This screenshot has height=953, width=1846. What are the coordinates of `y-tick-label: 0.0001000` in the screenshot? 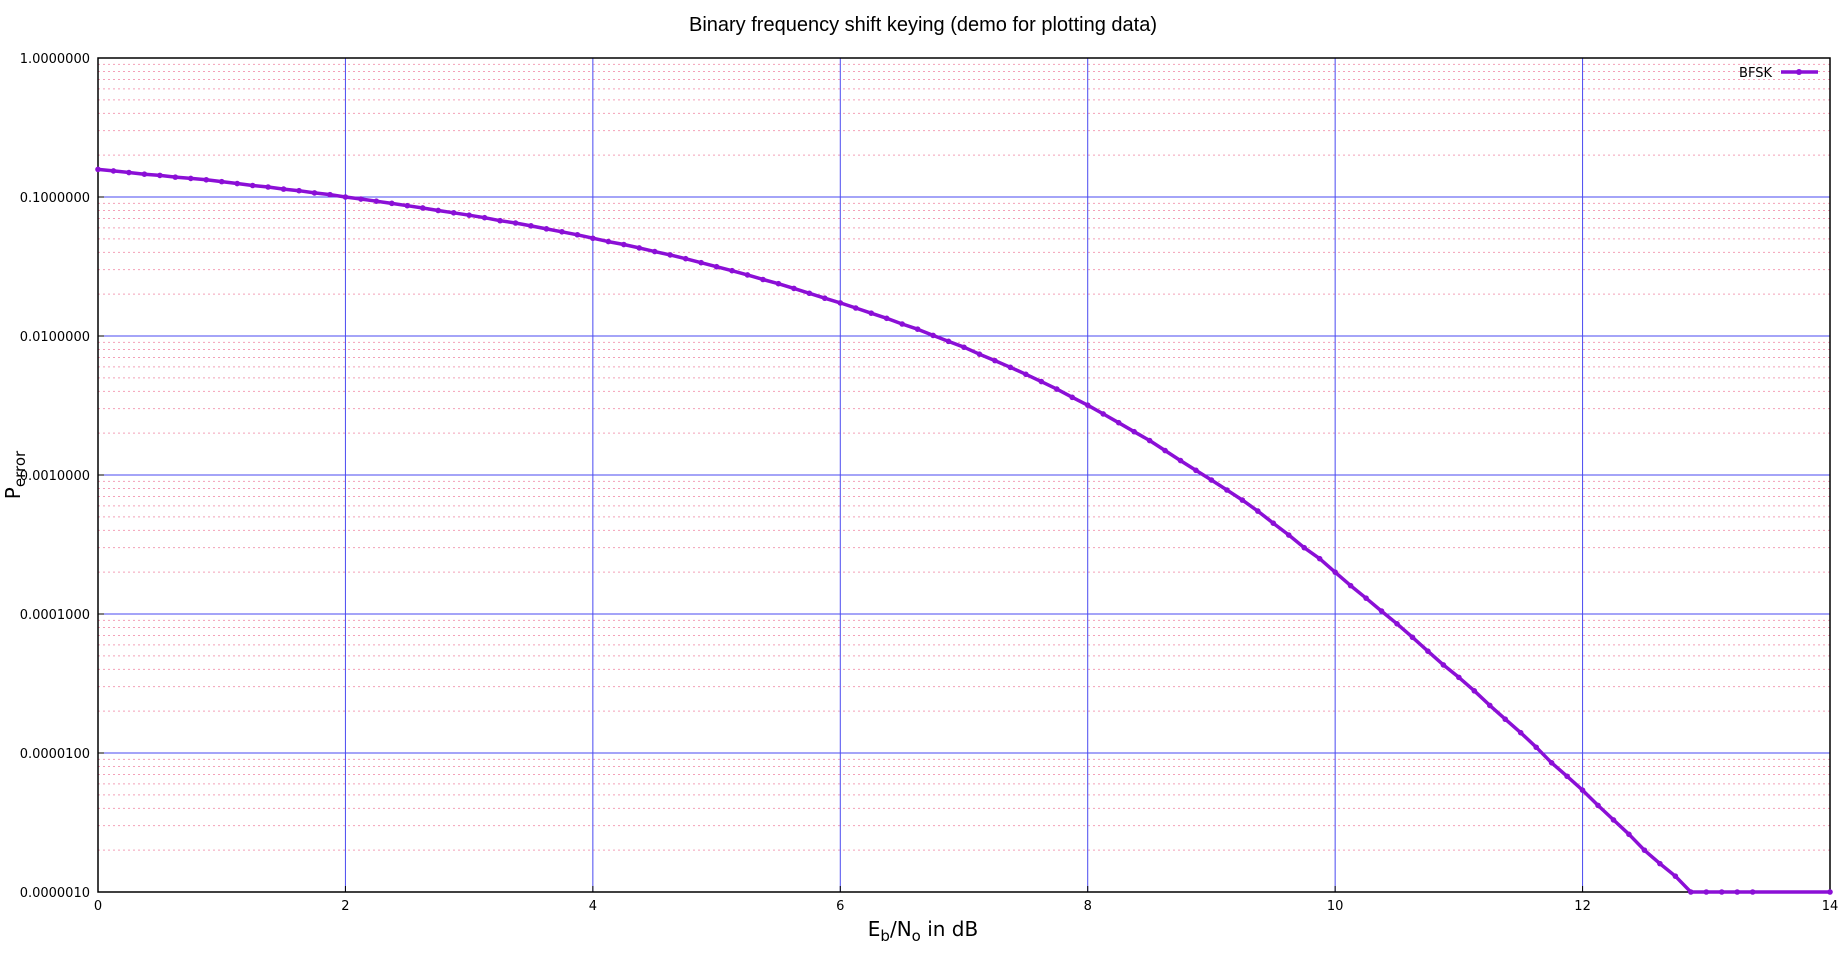 It's located at (55, 615).